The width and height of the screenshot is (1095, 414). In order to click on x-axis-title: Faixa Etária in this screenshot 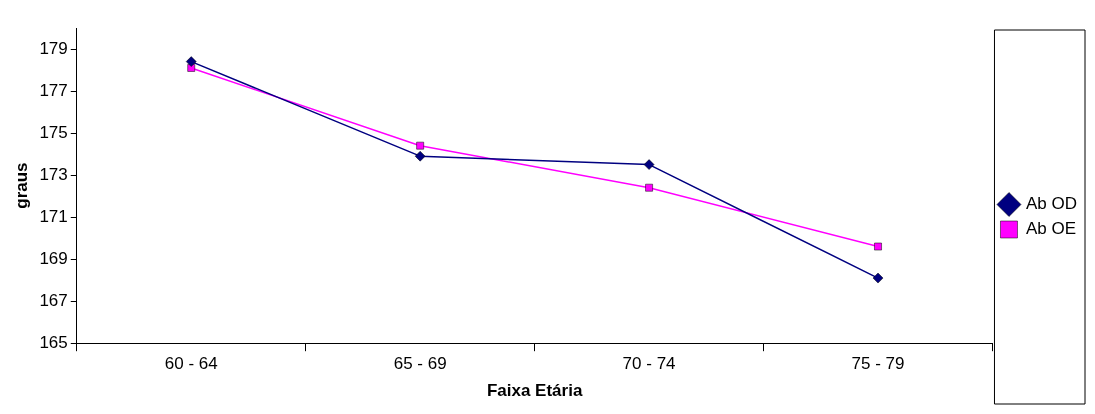, I will do `click(534, 391)`.